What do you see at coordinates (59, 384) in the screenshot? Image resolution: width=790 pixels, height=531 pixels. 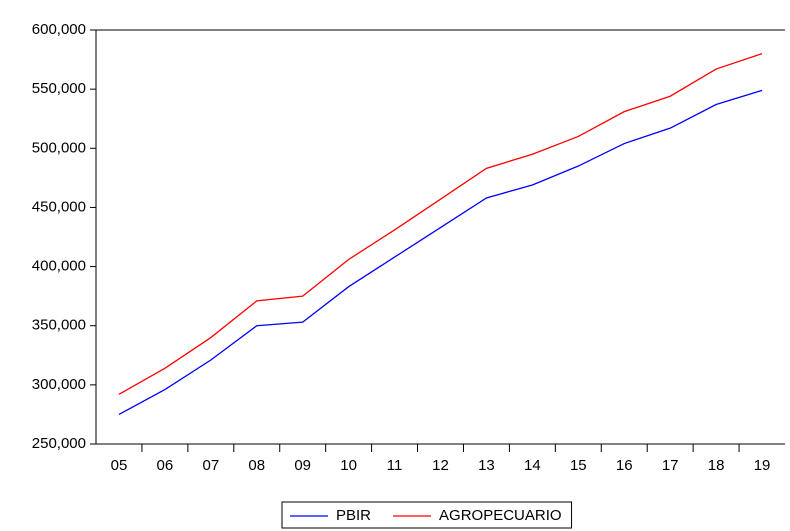 I see `y-tick-label: 300,000` at bounding box center [59, 384].